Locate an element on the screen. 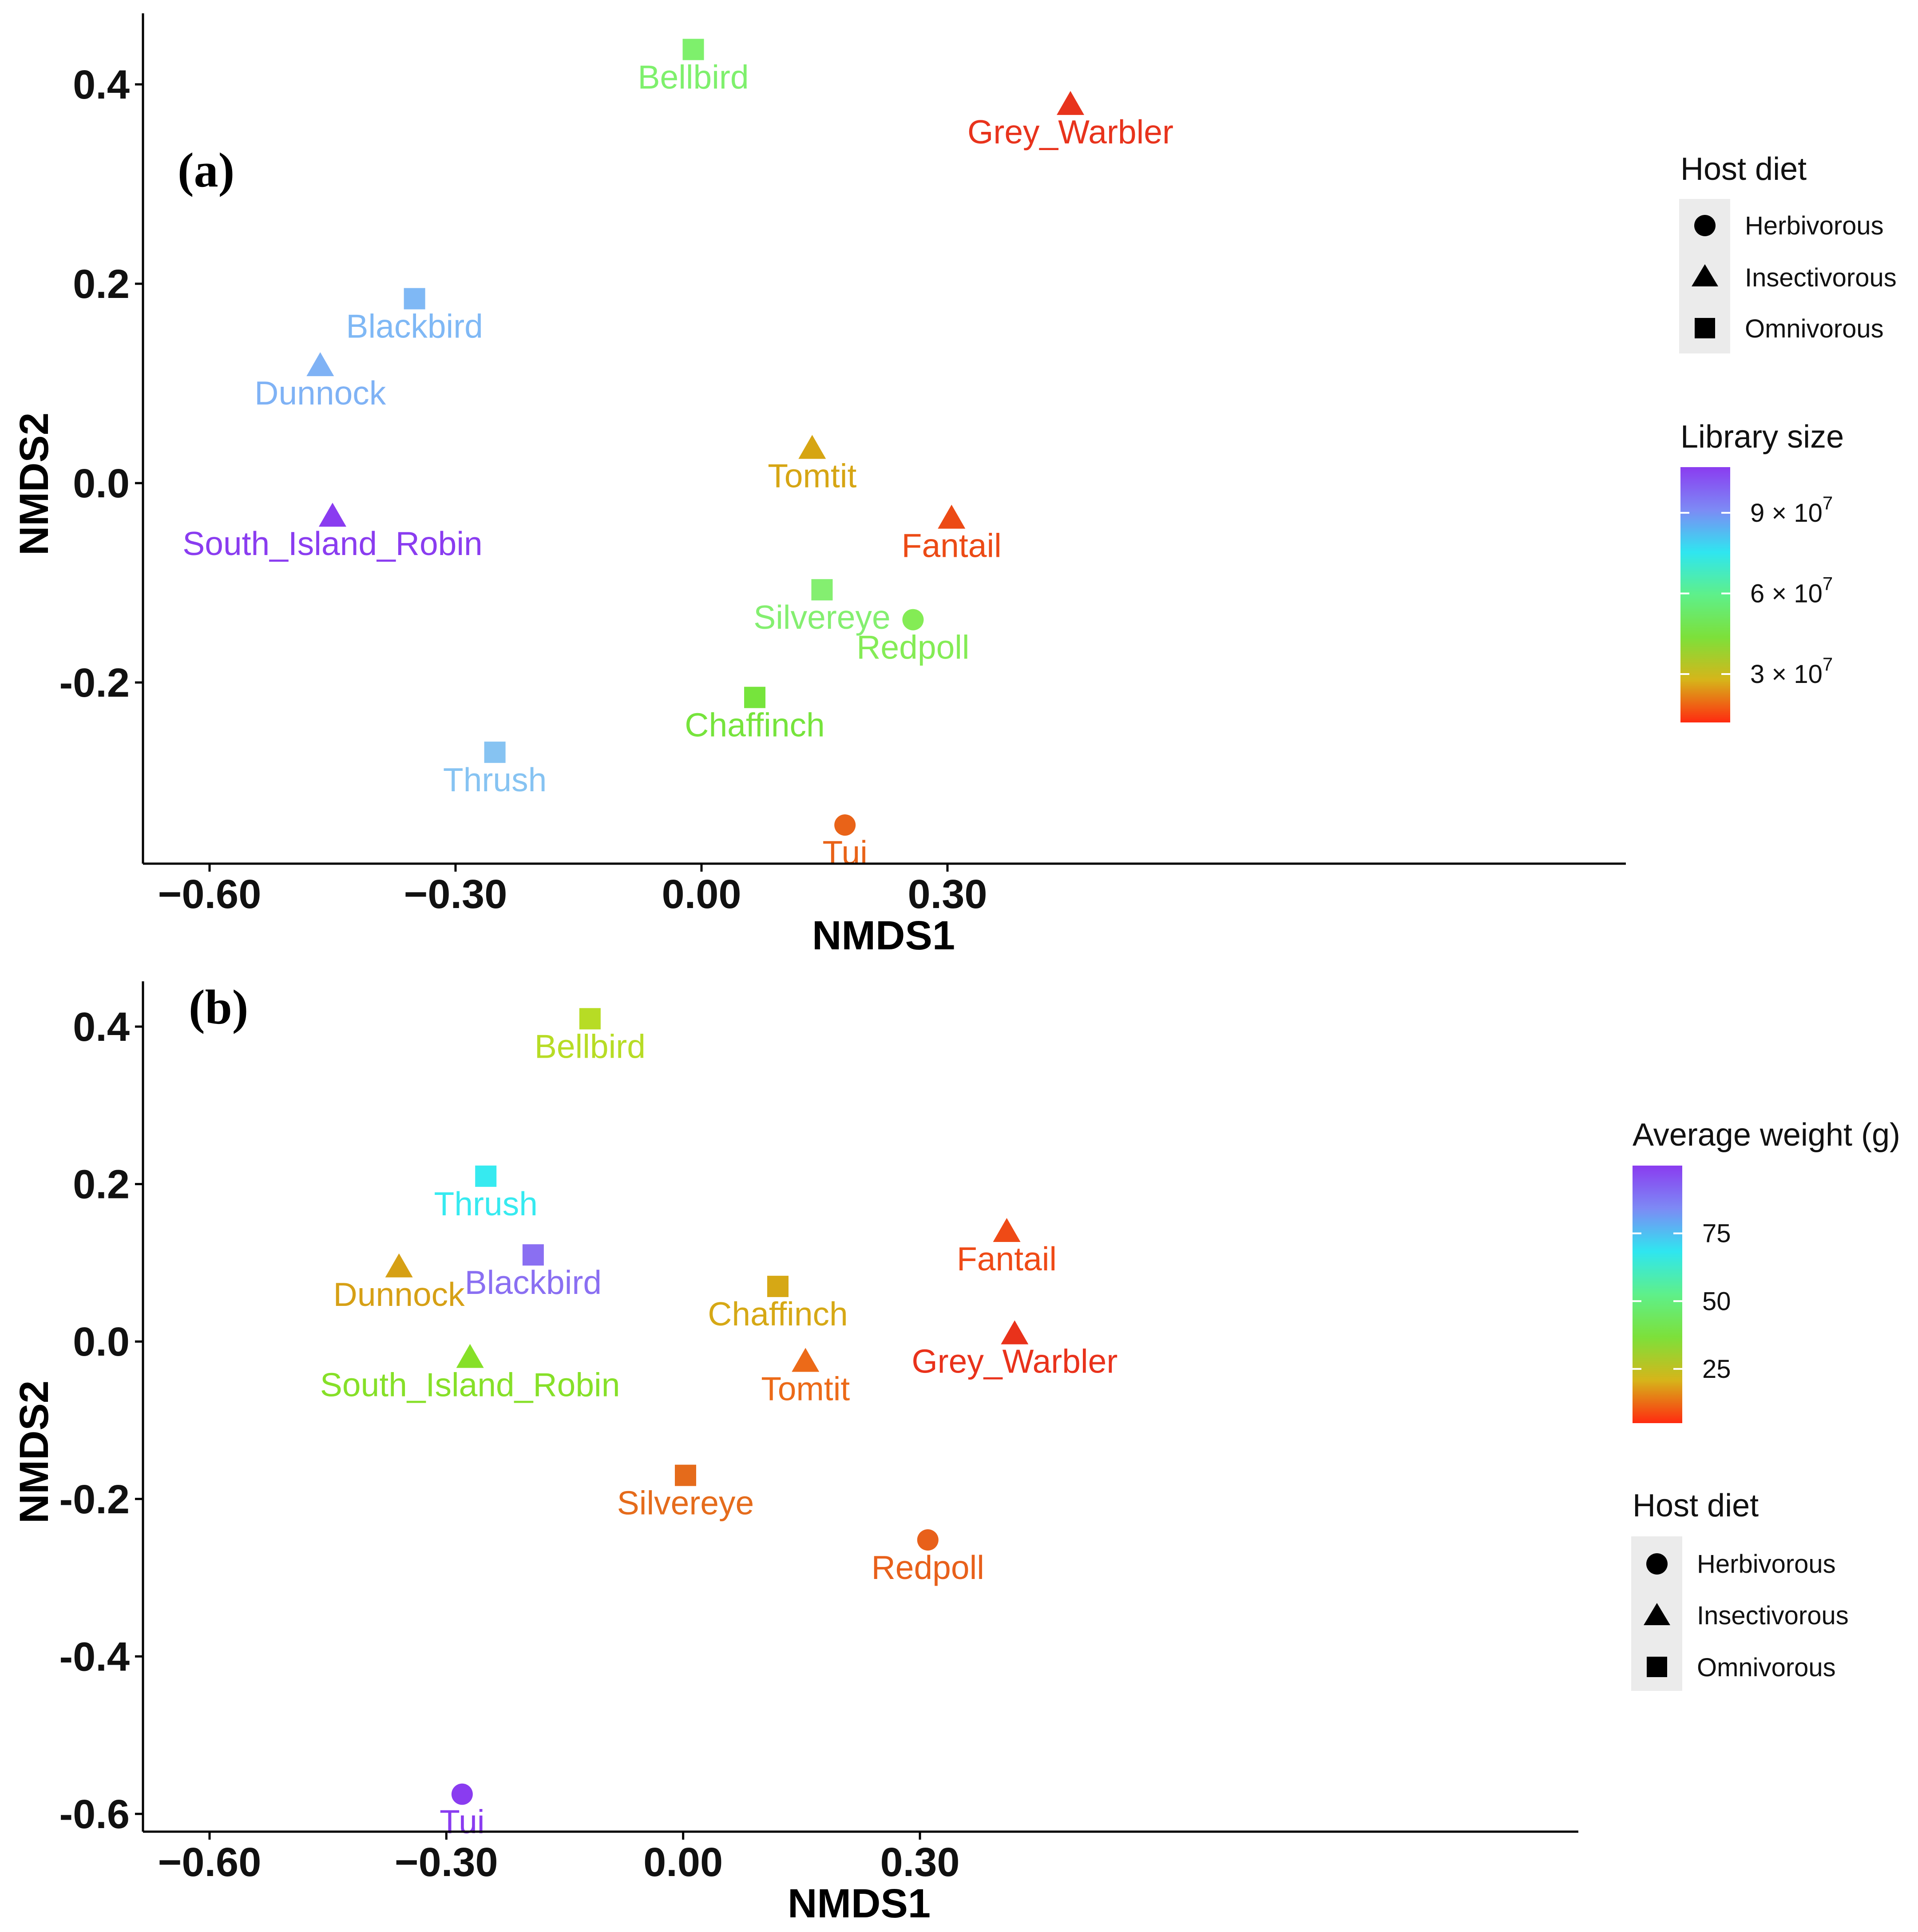 This screenshot has height=1932, width=1918. point-tomtit: Tomtit is located at coordinates (805, 1378).